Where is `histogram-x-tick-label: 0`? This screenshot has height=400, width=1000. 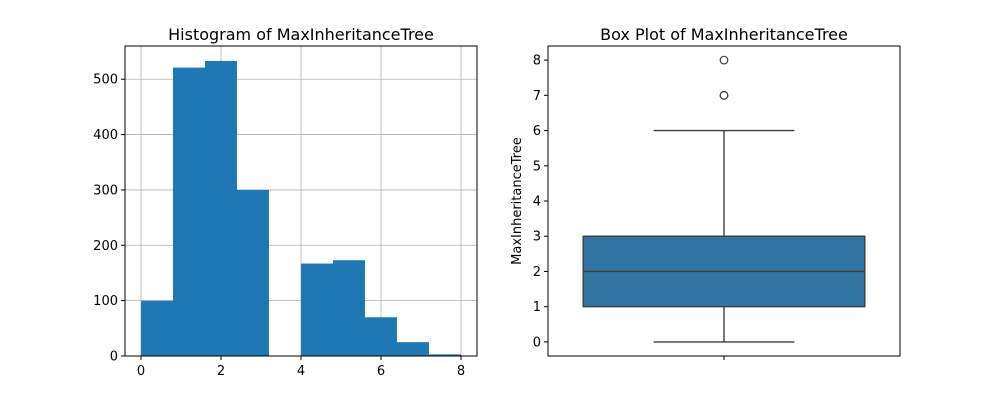 histogram-x-tick-label: 0 is located at coordinates (141, 371).